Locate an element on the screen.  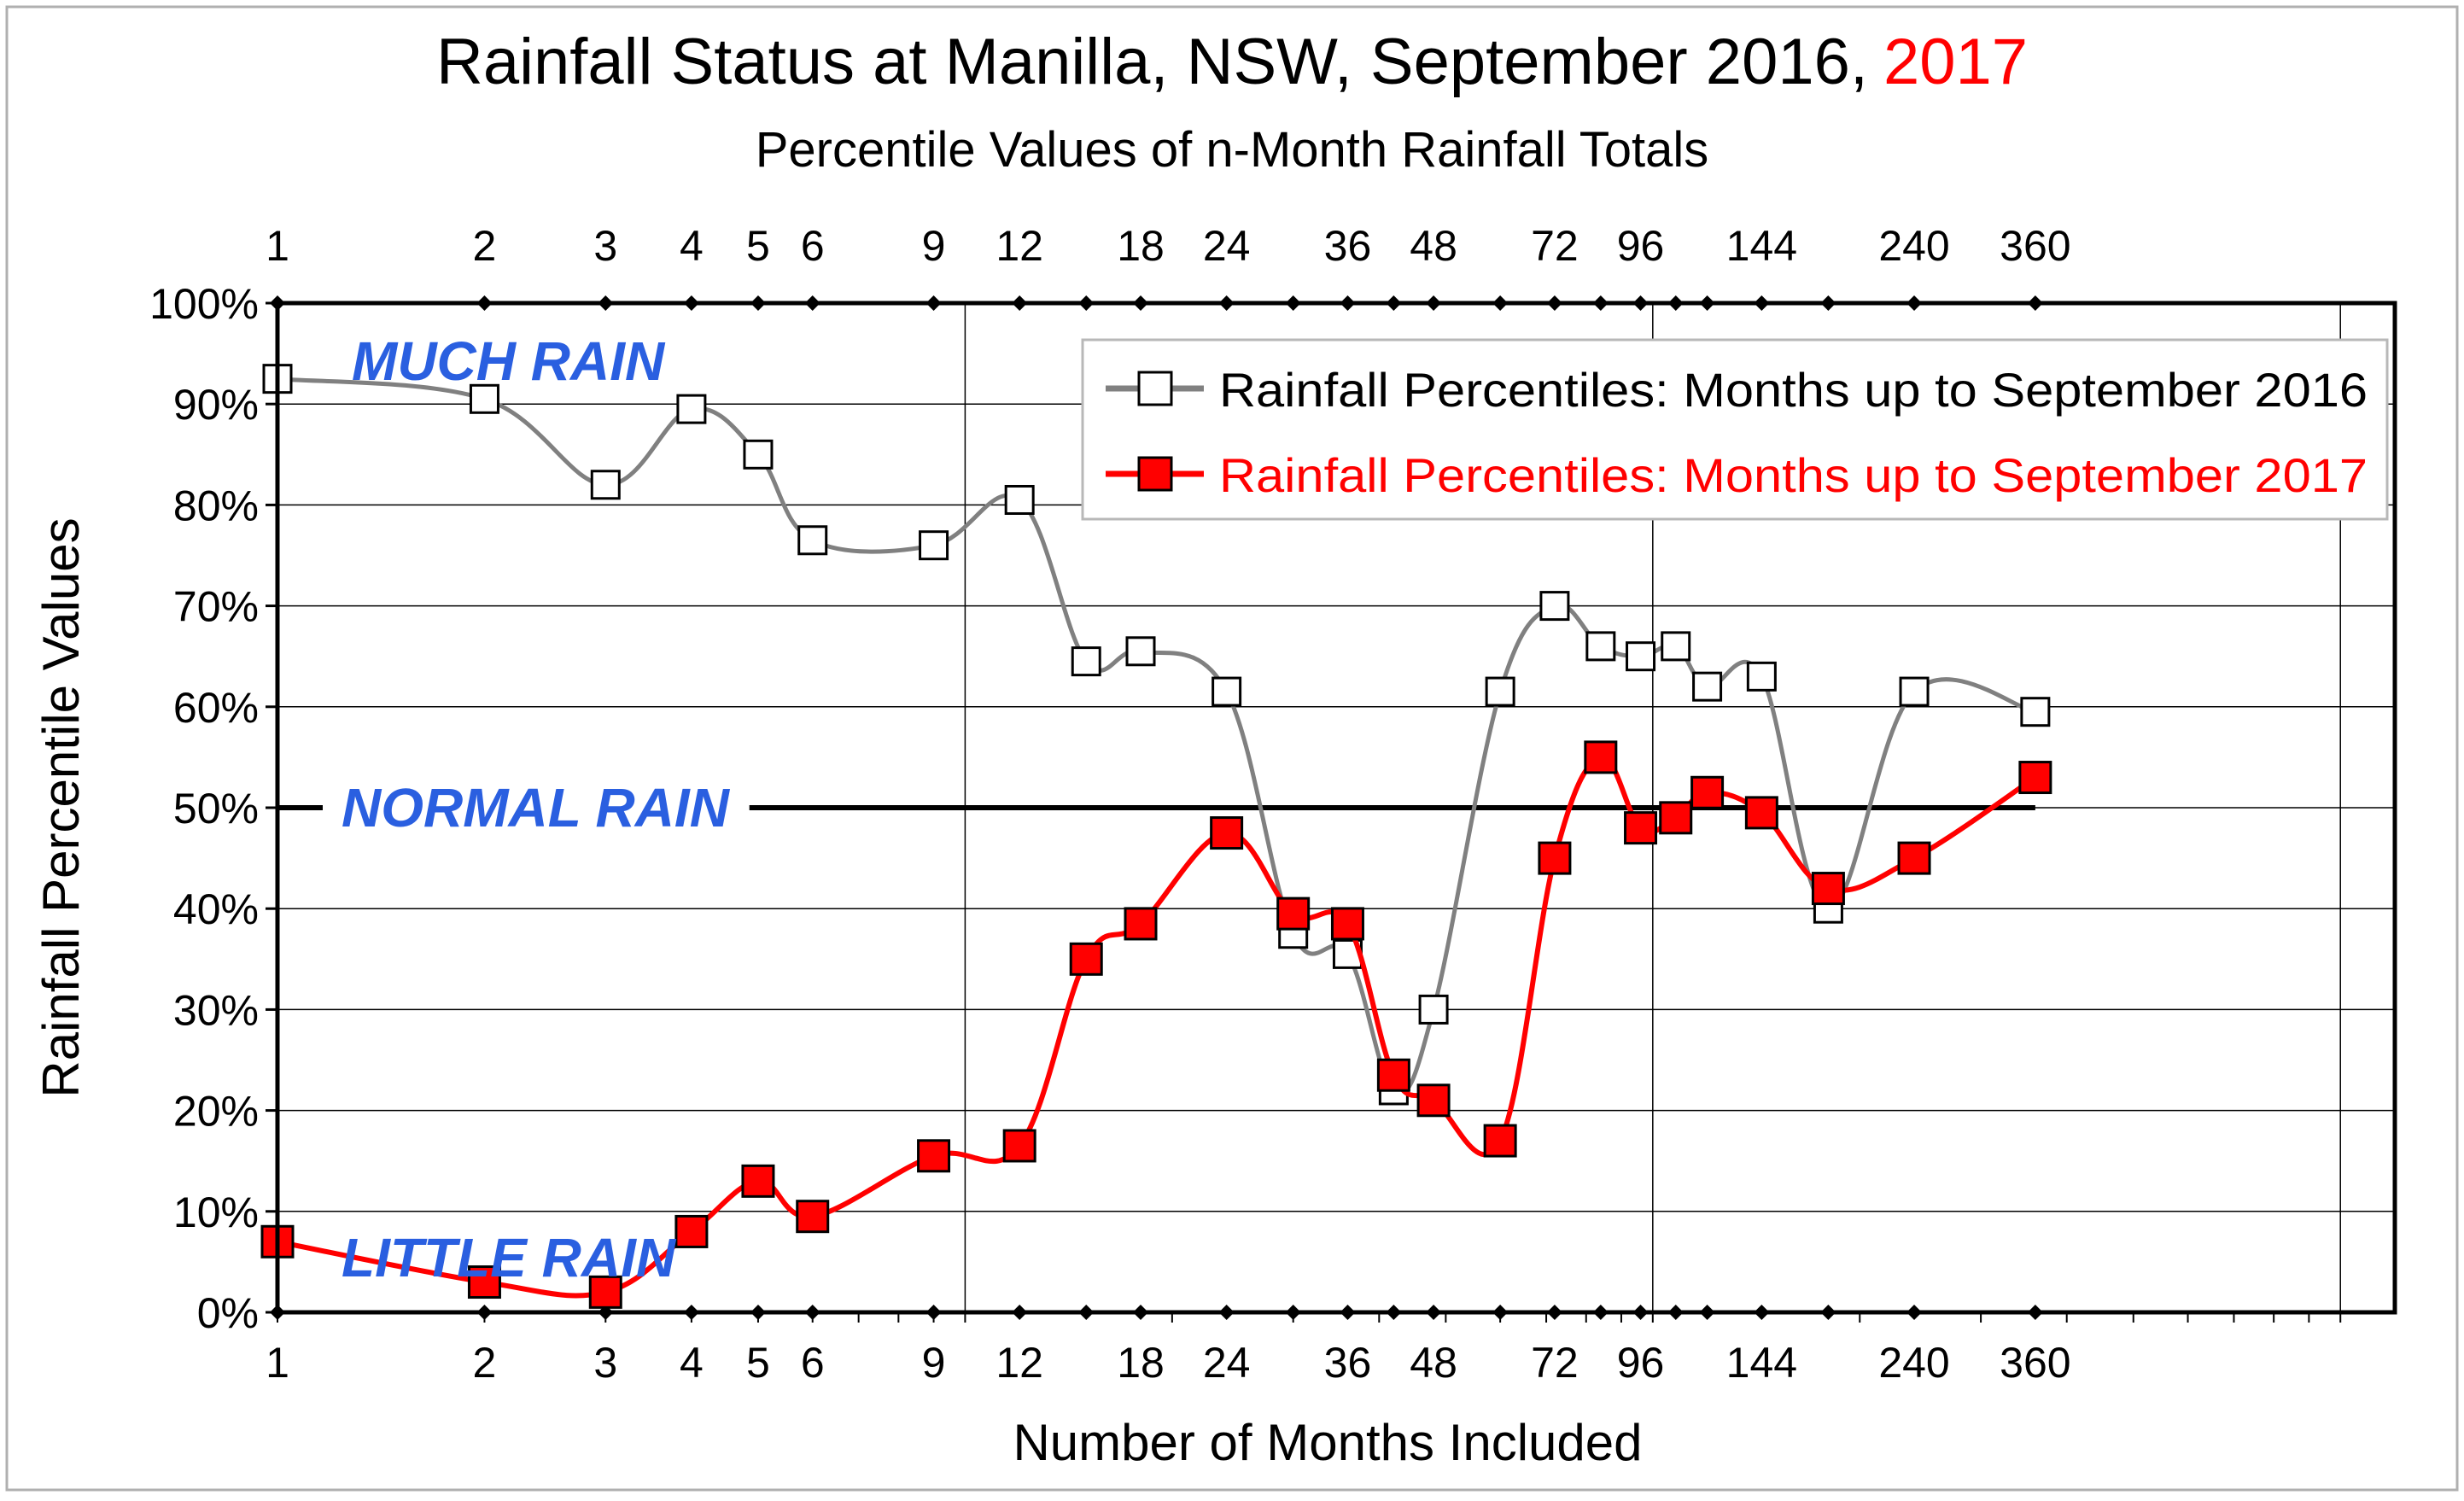
x-tick-label-bottom: 72 is located at coordinates (1555, 1363).